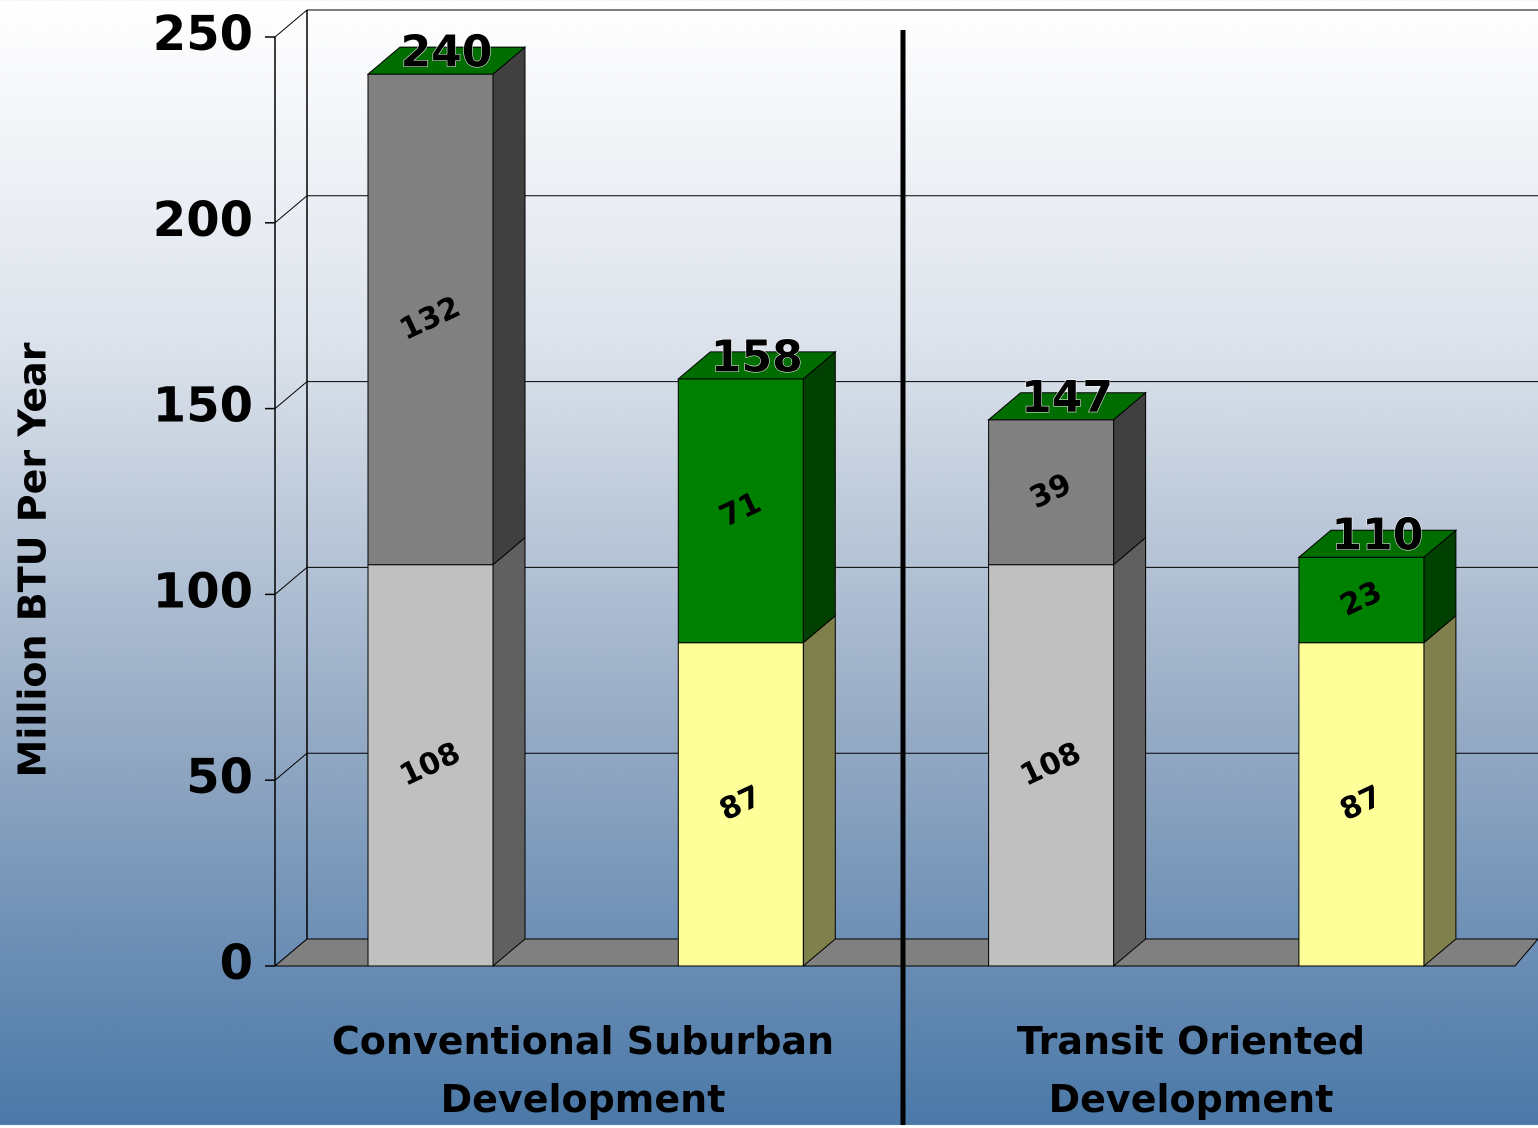 This screenshot has height=1128, width=1538. I want to click on total-label: 158, so click(757, 356).